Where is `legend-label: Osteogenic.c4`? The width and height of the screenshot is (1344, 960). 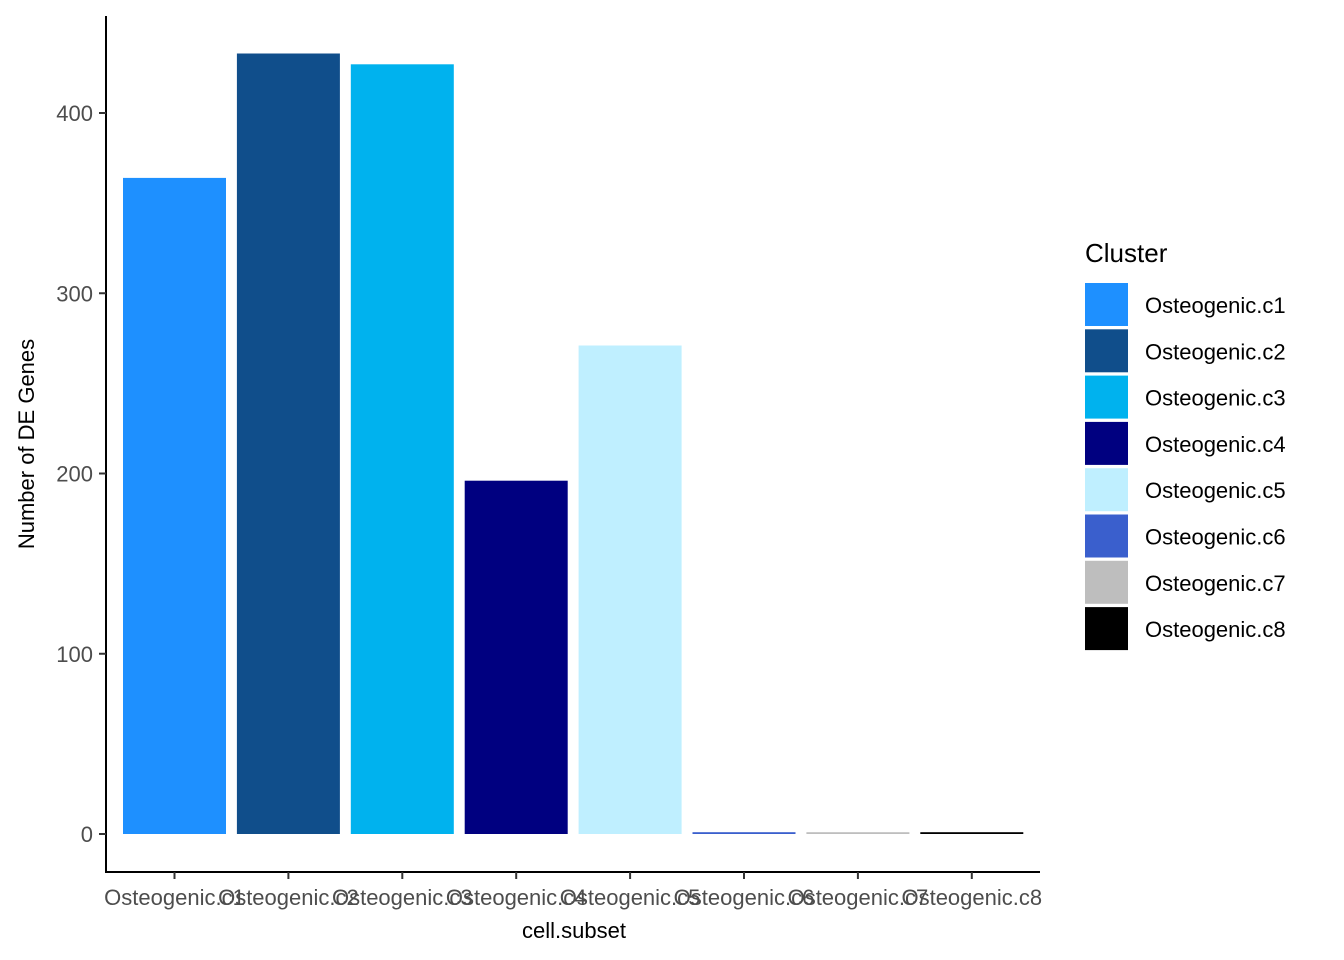 legend-label: Osteogenic.c4 is located at coordinates (1215, 444).